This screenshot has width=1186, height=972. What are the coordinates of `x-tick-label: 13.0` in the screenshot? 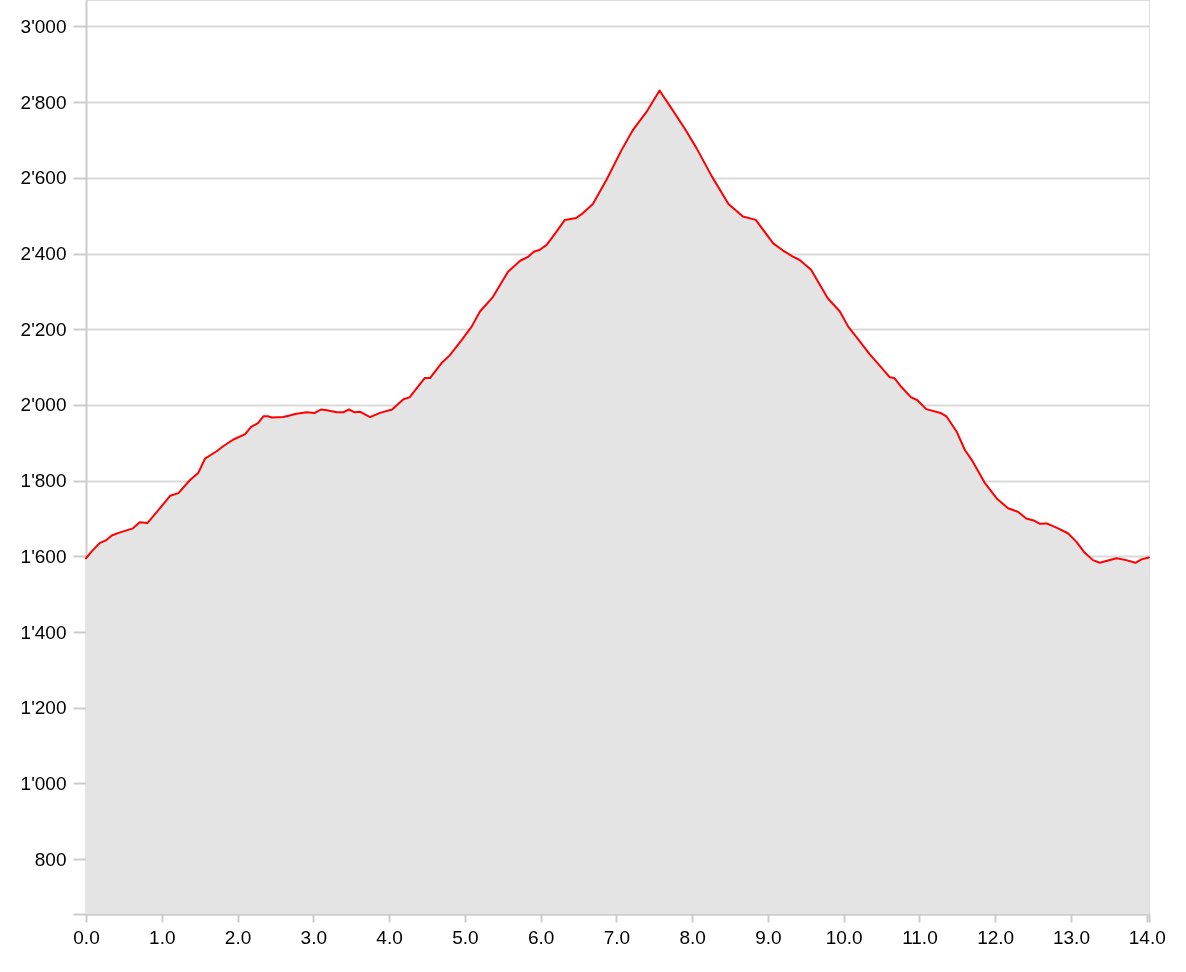 It's located at (1071, 937).